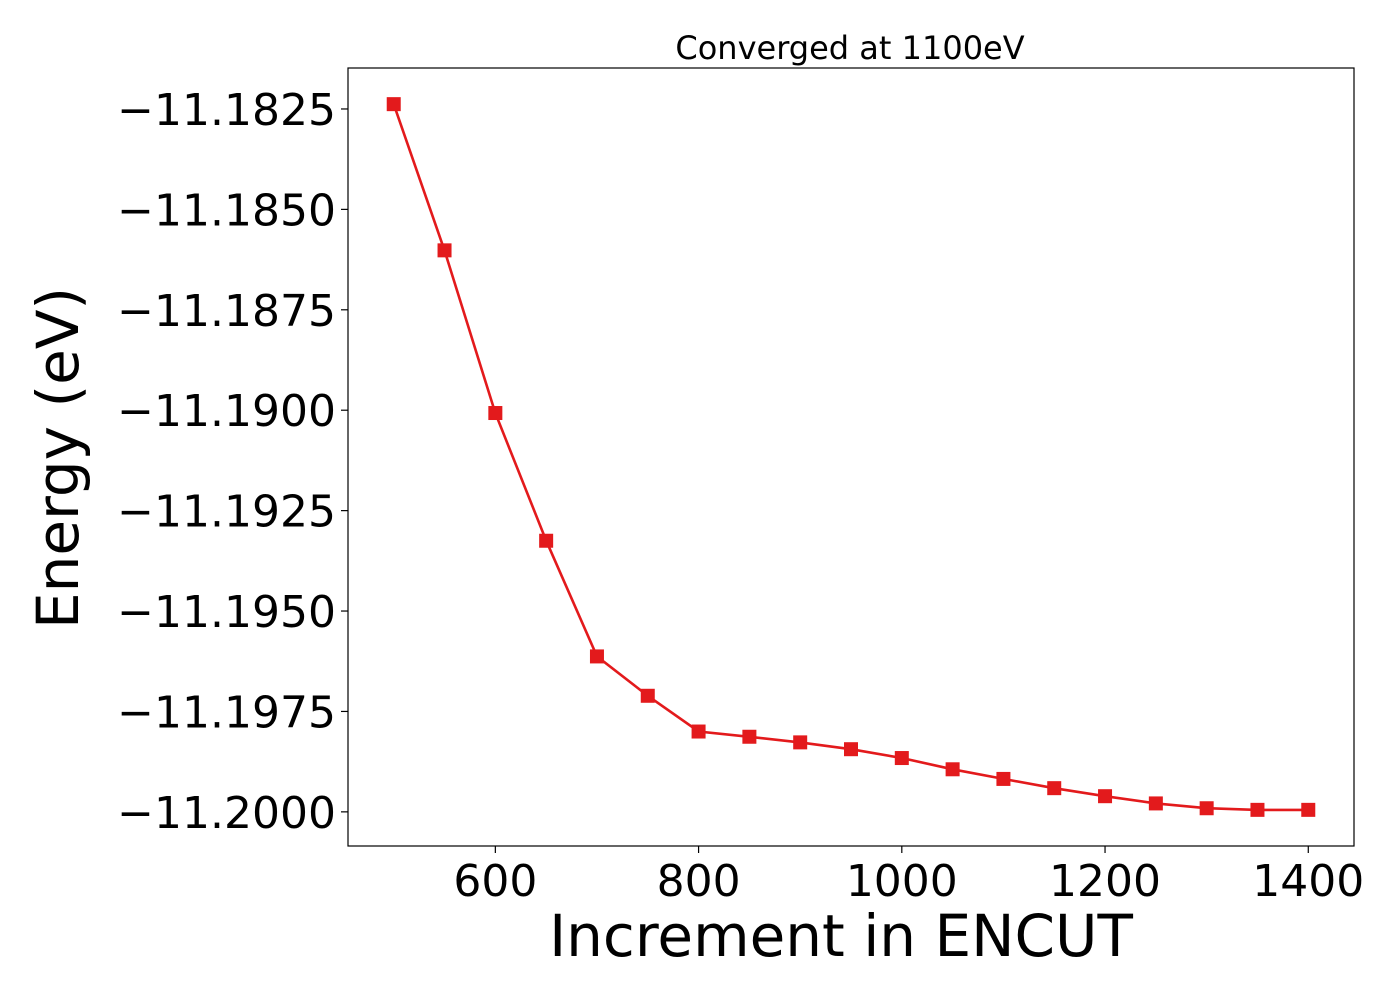  Describe the element at coordinates (841, 936) in the screenshot. I see `x-axis-label: Increment in ENCUT` at that location.